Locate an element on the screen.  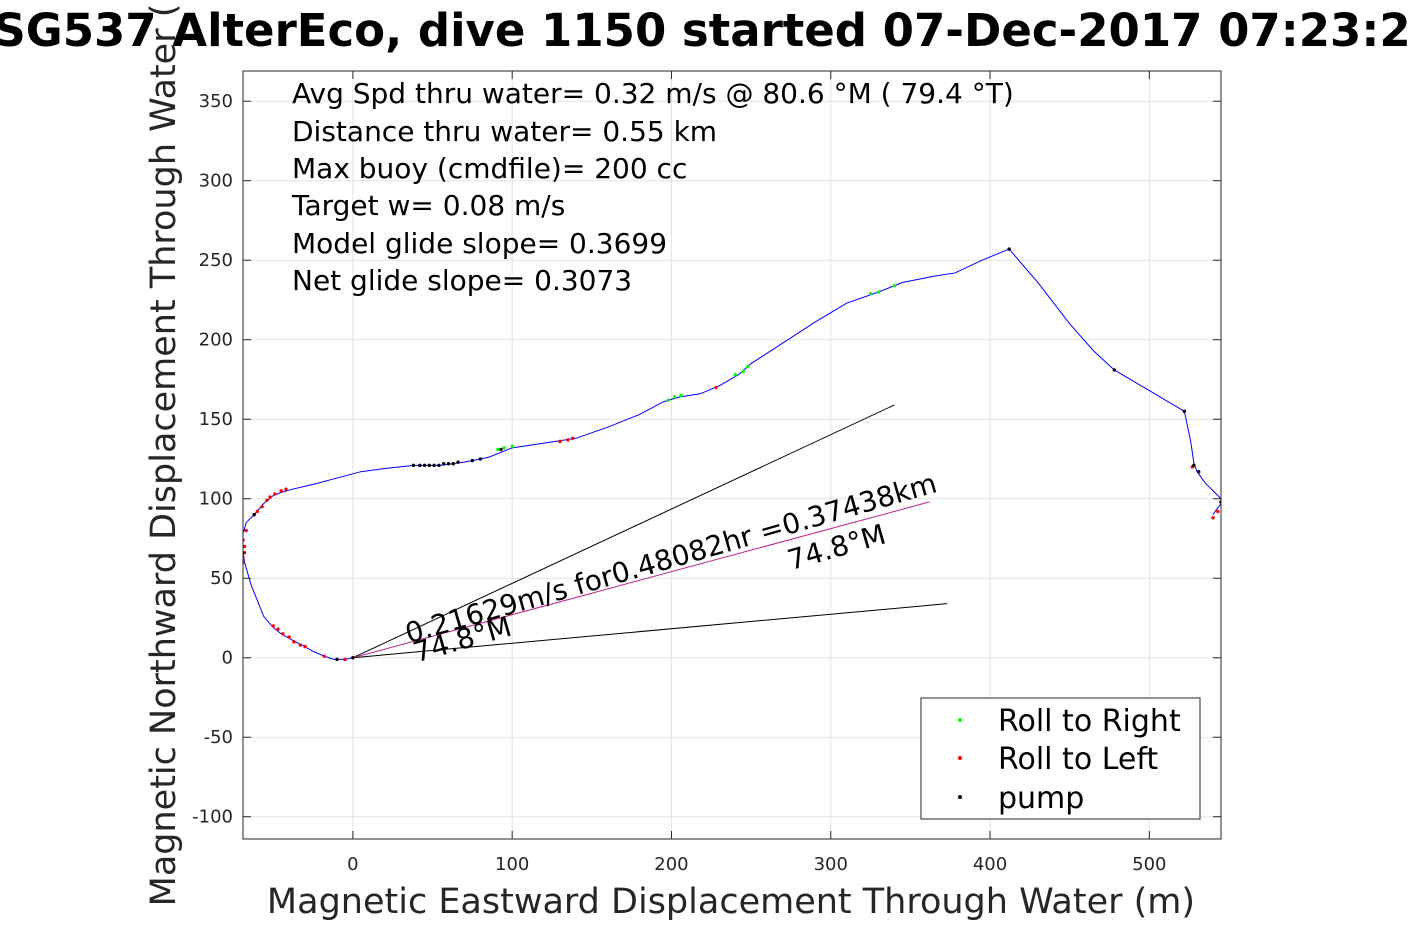
x-tick-label: 100 is located at coordinates (512, 864).